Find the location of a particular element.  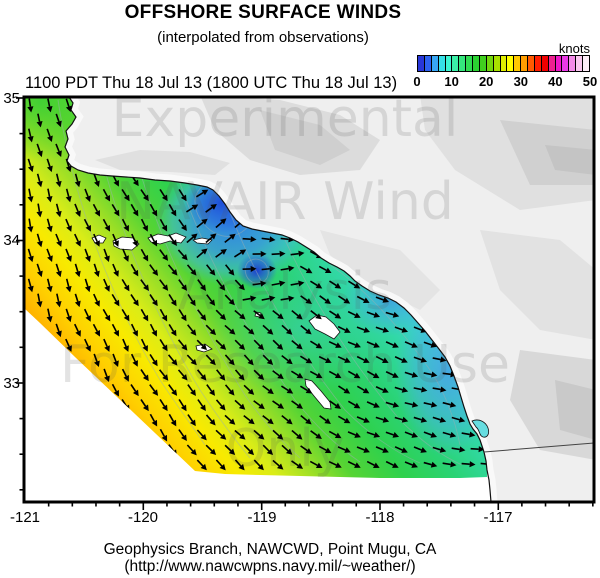

lon-tick-label: -118 is located at coordinates (380, 517).